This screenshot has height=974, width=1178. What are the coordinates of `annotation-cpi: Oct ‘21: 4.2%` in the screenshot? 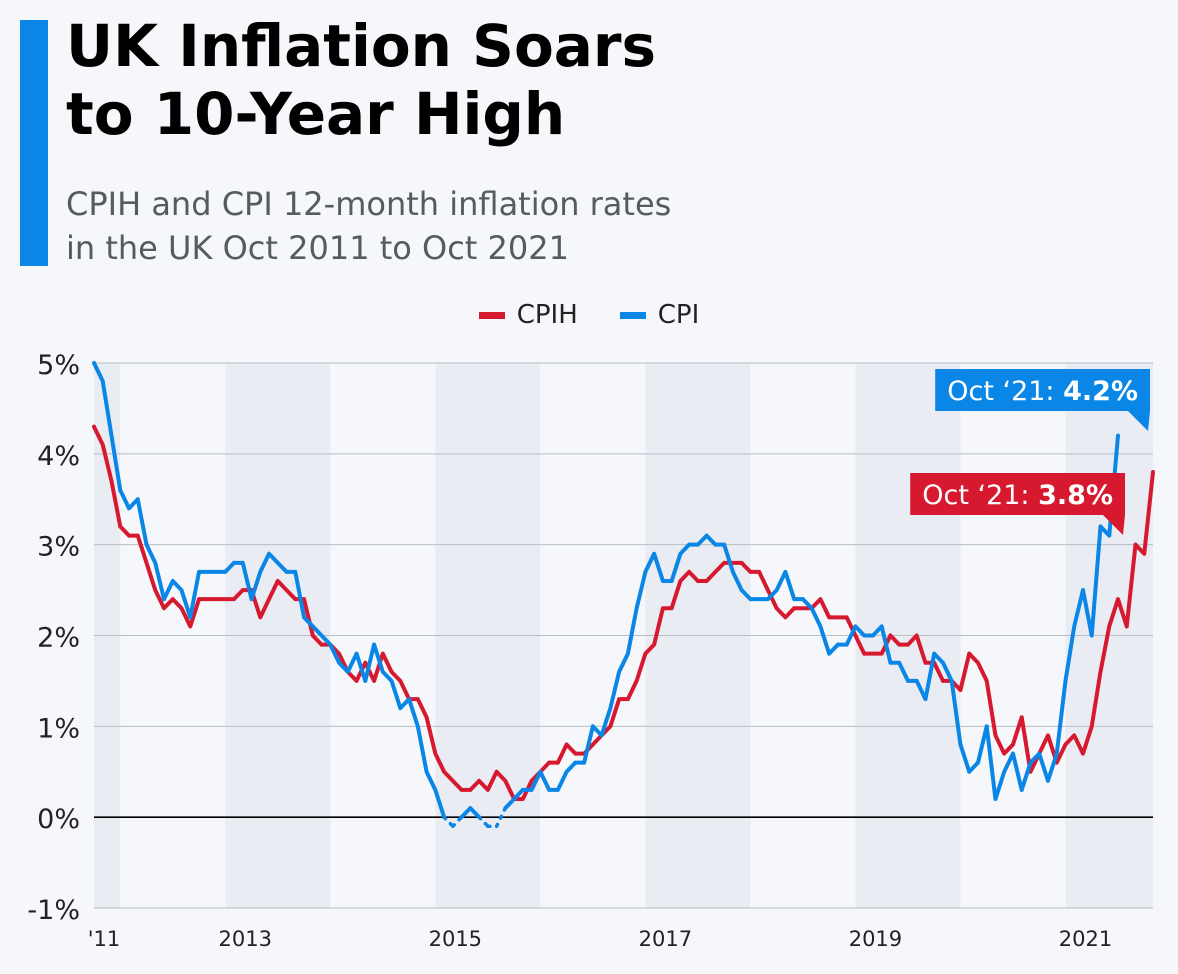 It's located at (1042, 400).